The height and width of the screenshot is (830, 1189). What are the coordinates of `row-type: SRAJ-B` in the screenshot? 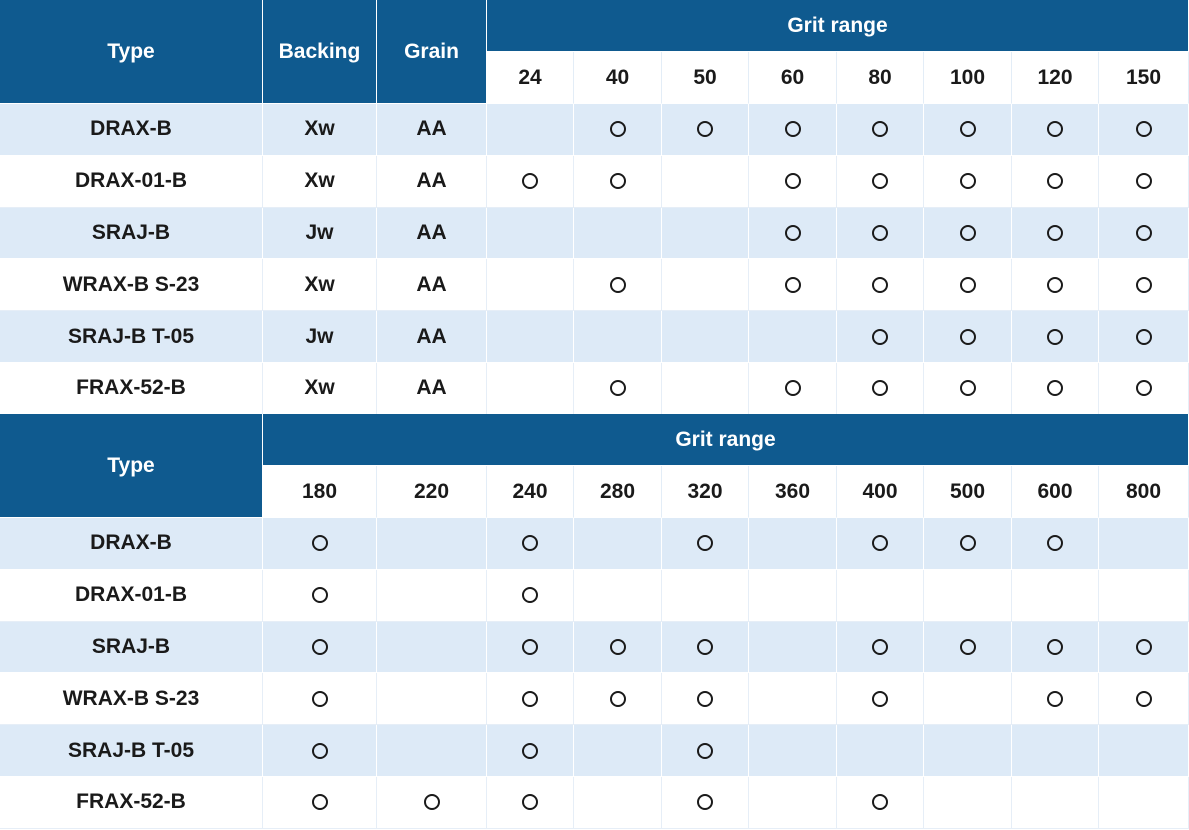 It's located at (131, 647).